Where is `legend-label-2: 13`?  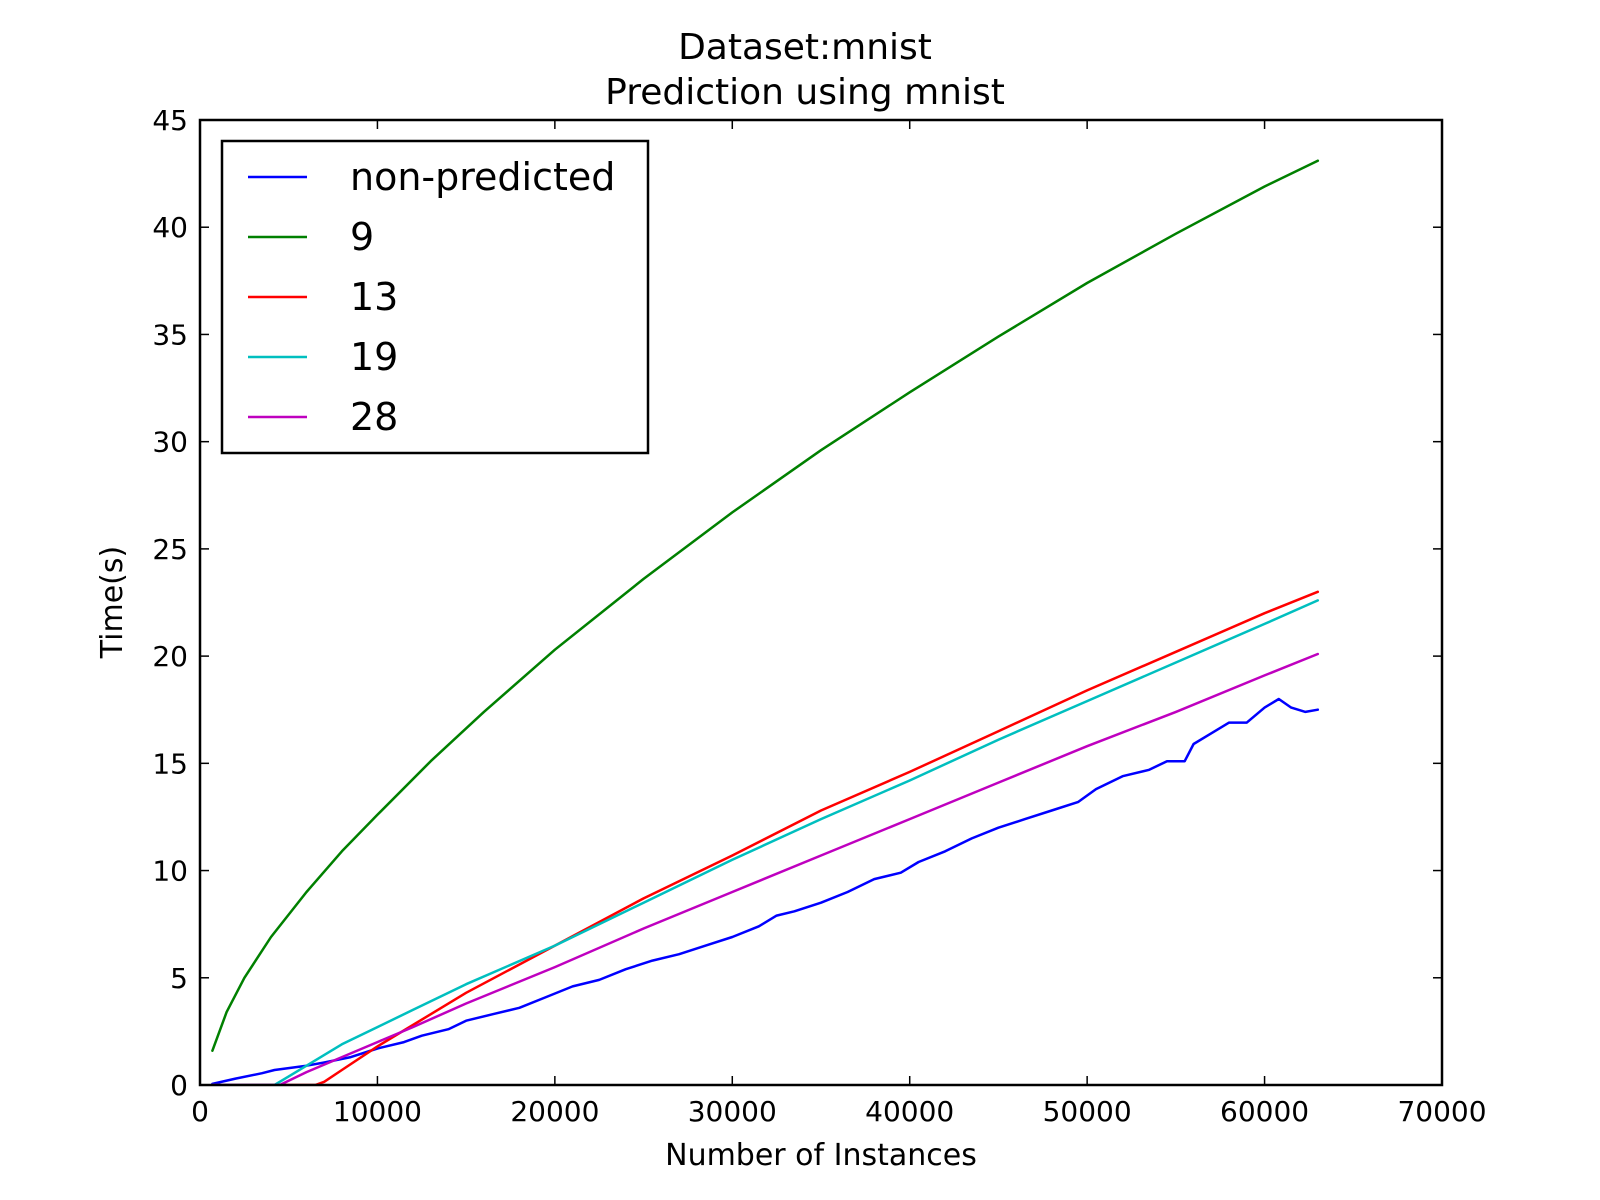 legend-label-2: 13 is located at coordinates (374, 297).